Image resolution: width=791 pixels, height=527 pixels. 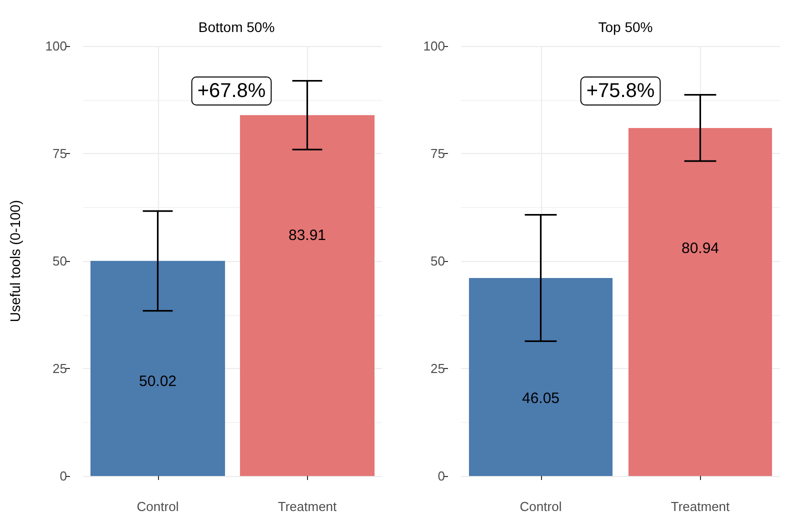 I want to click on data-label: 80.94, so click(x=700, y=248).